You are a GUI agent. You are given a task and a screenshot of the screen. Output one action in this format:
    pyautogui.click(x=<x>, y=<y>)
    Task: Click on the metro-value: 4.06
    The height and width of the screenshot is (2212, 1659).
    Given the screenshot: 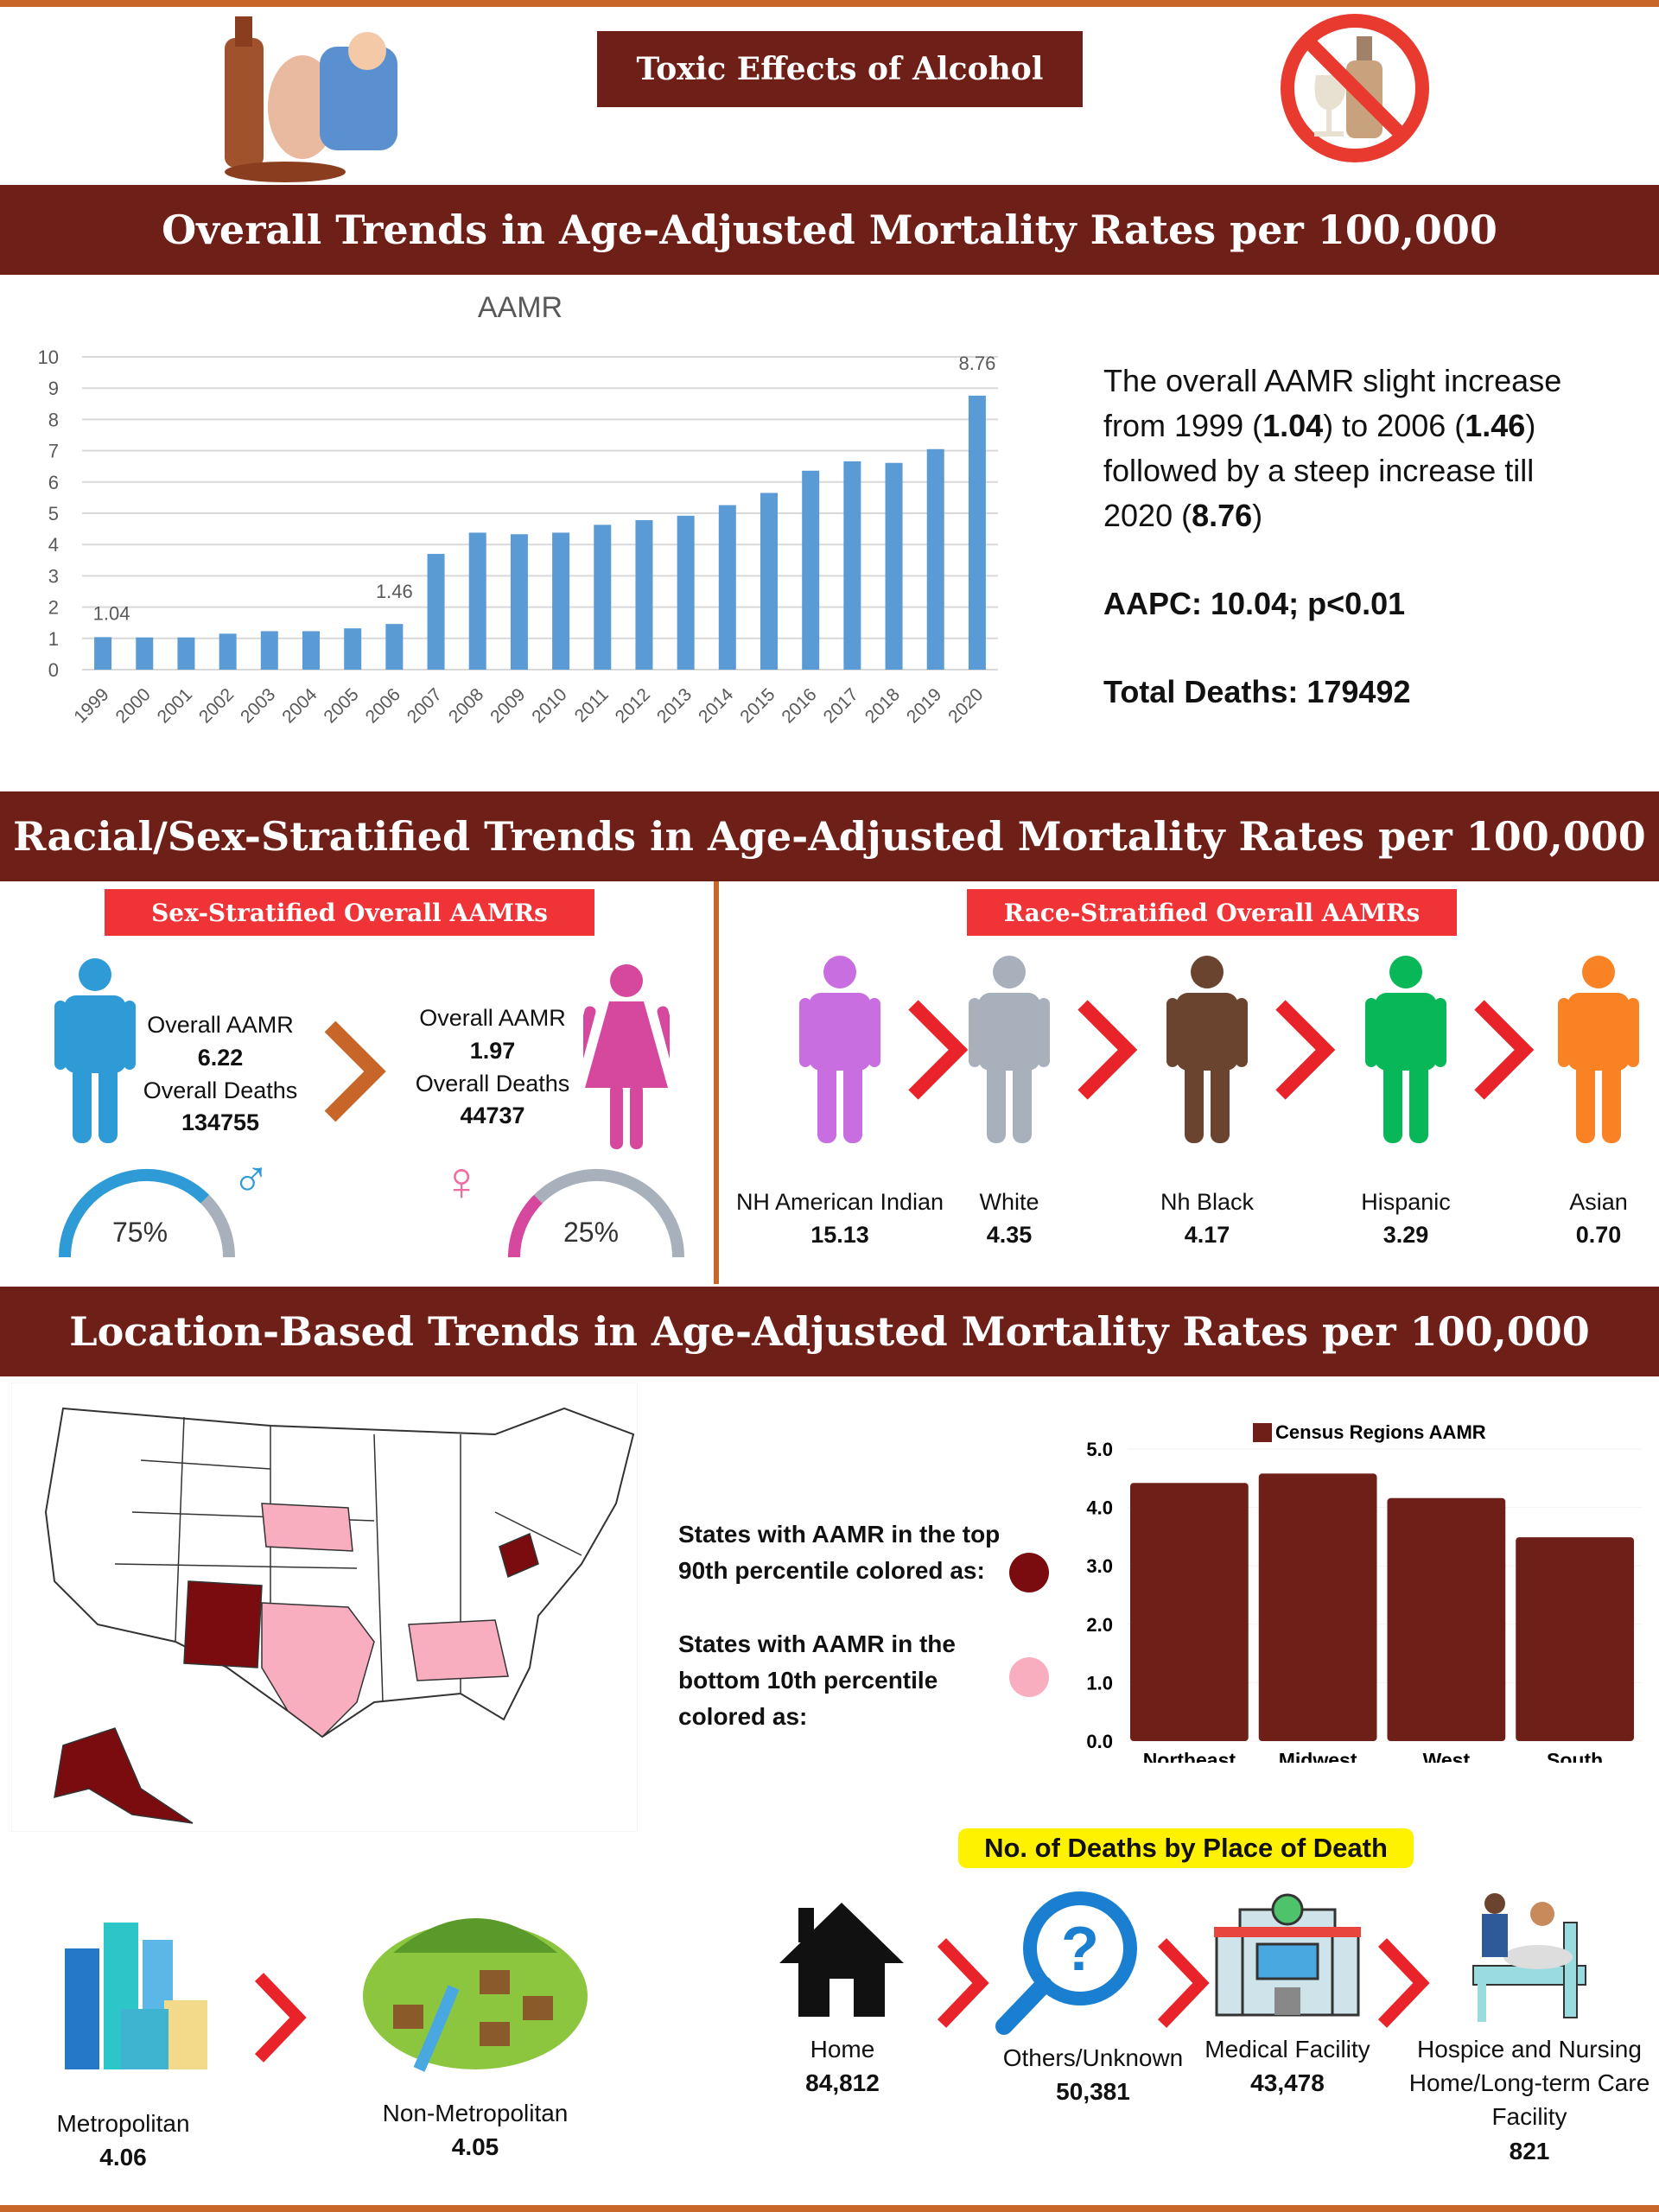 What is the action you would take?
    pyautogui.click(x=123, y=2157)
    